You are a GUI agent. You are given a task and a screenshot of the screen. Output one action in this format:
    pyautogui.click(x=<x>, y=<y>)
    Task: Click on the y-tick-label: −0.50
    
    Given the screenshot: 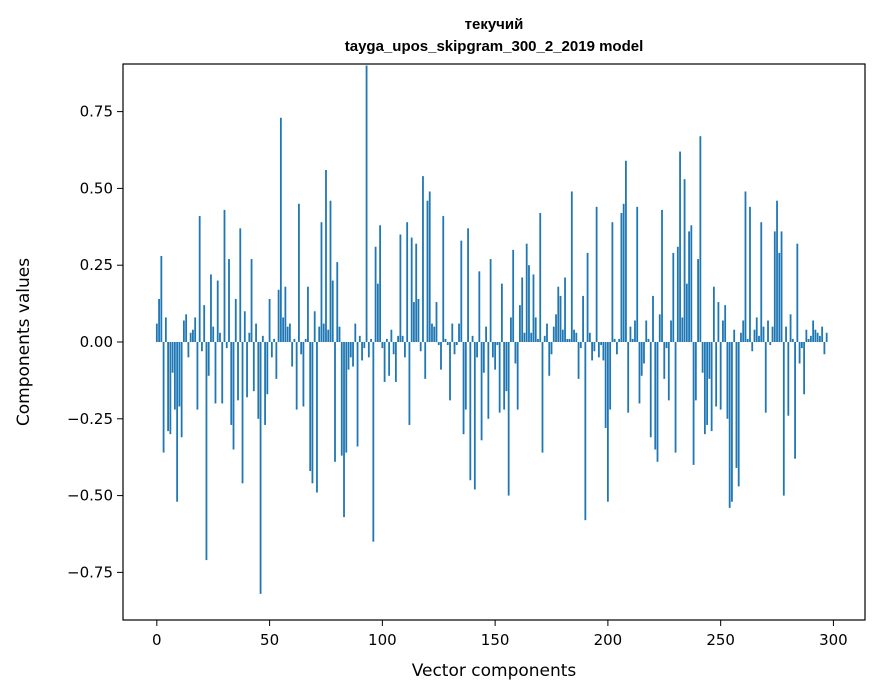 What is the action you would take?
    pyautogui.click(x=90, y=496)
    